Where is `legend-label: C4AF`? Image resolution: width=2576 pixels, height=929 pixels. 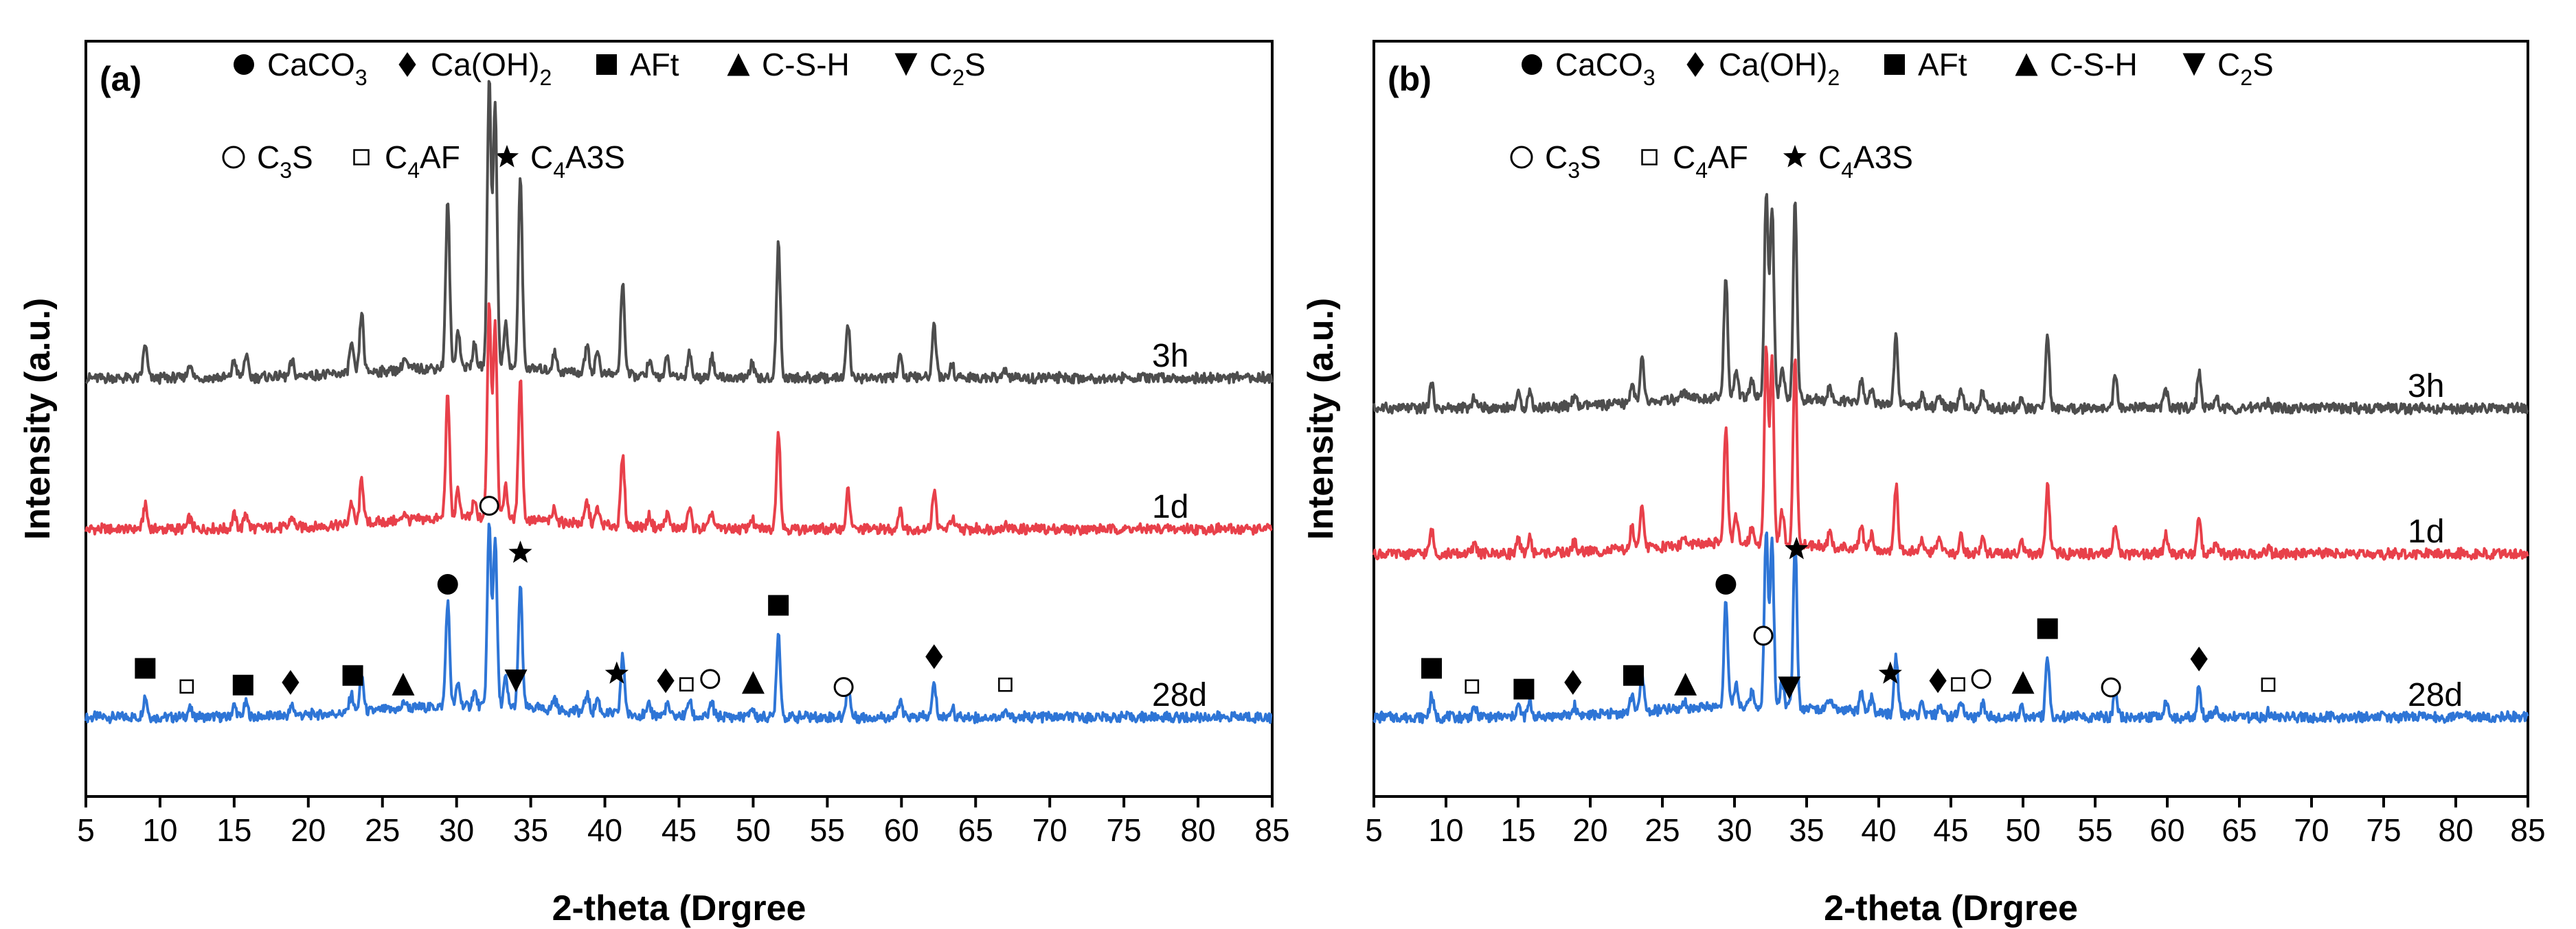 legend-label: C4AF is located at coordinates (422, 161).